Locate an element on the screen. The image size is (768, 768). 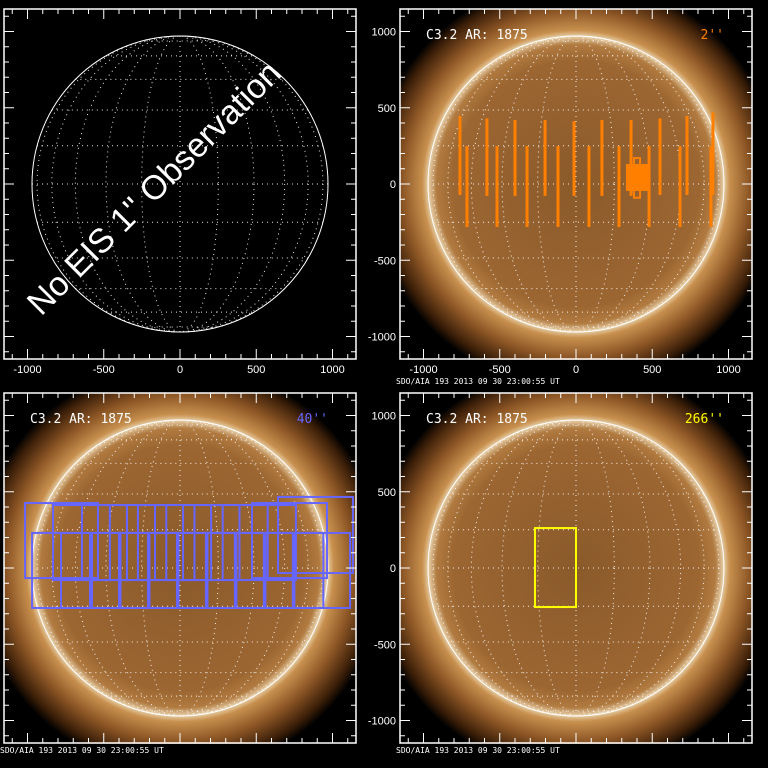
no-observation-message: No EIS 1'' Observation is located at coordinates (154, 188).